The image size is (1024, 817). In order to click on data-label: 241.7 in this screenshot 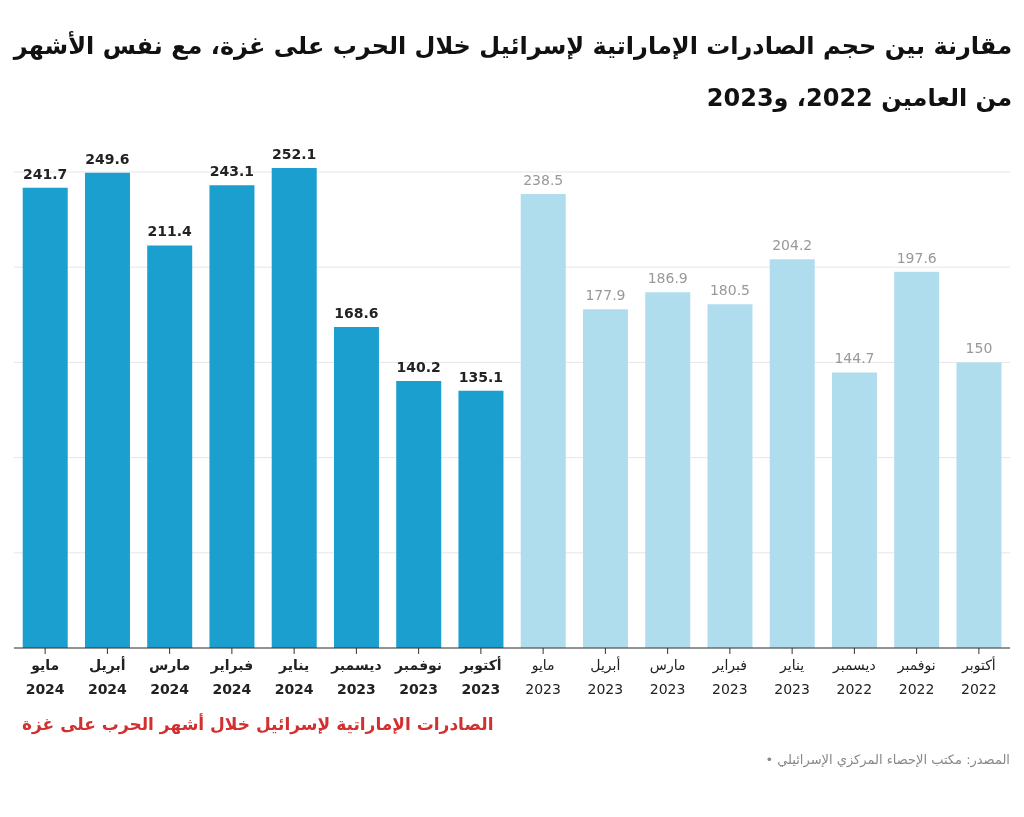, I will do `click(45, 173)`.